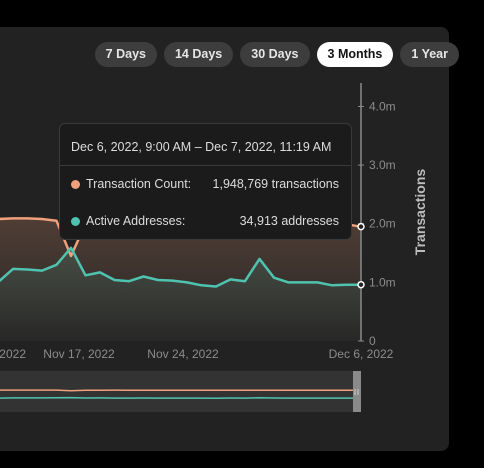 The width and height of the screenshot is (484, 468). I want to click on active-addresses-endpoint, so click(361, 284).